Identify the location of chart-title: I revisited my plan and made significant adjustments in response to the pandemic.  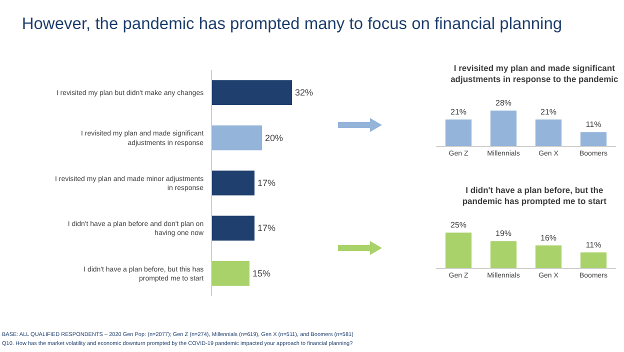
(534, 73).